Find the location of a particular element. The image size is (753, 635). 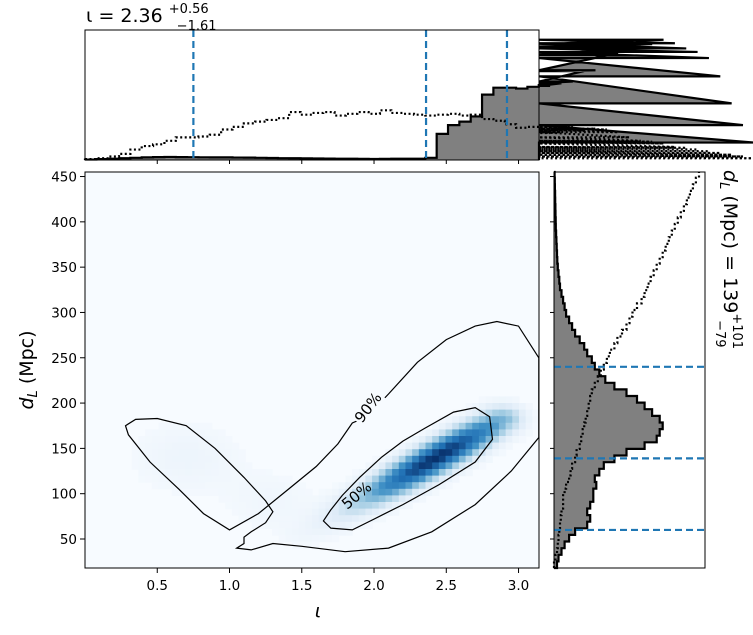

y-tick-label: 450 is located at coordinates (64, 178).